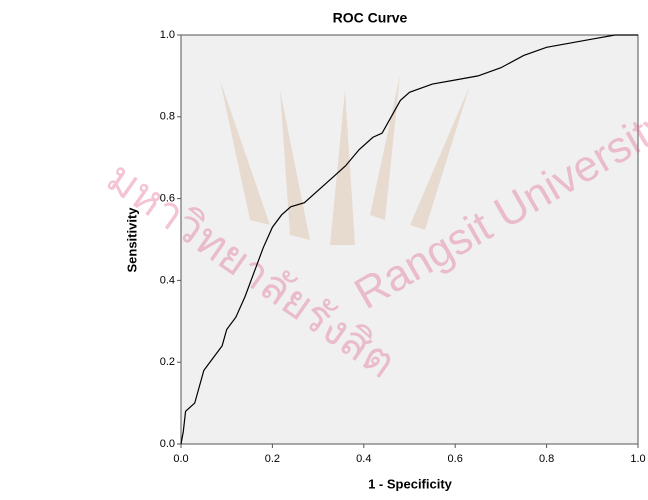  What do you see at coordinates (131, 240) in the screenshot?
I see `y-axis-label: Sensitivity` at bounding box center [131, 240].